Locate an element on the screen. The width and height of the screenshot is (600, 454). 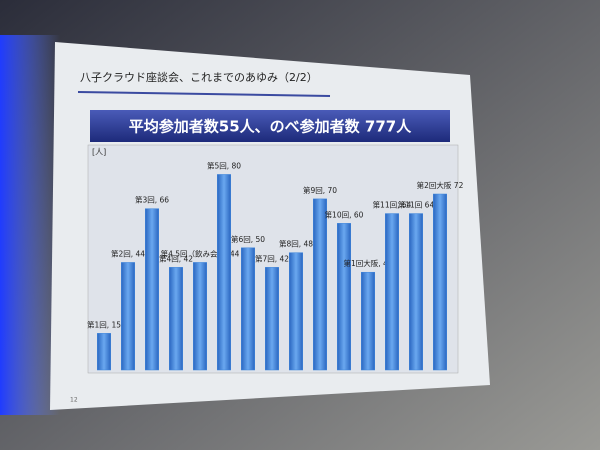
data-label: 第8回, 48 is located at coordinates (296, 244).